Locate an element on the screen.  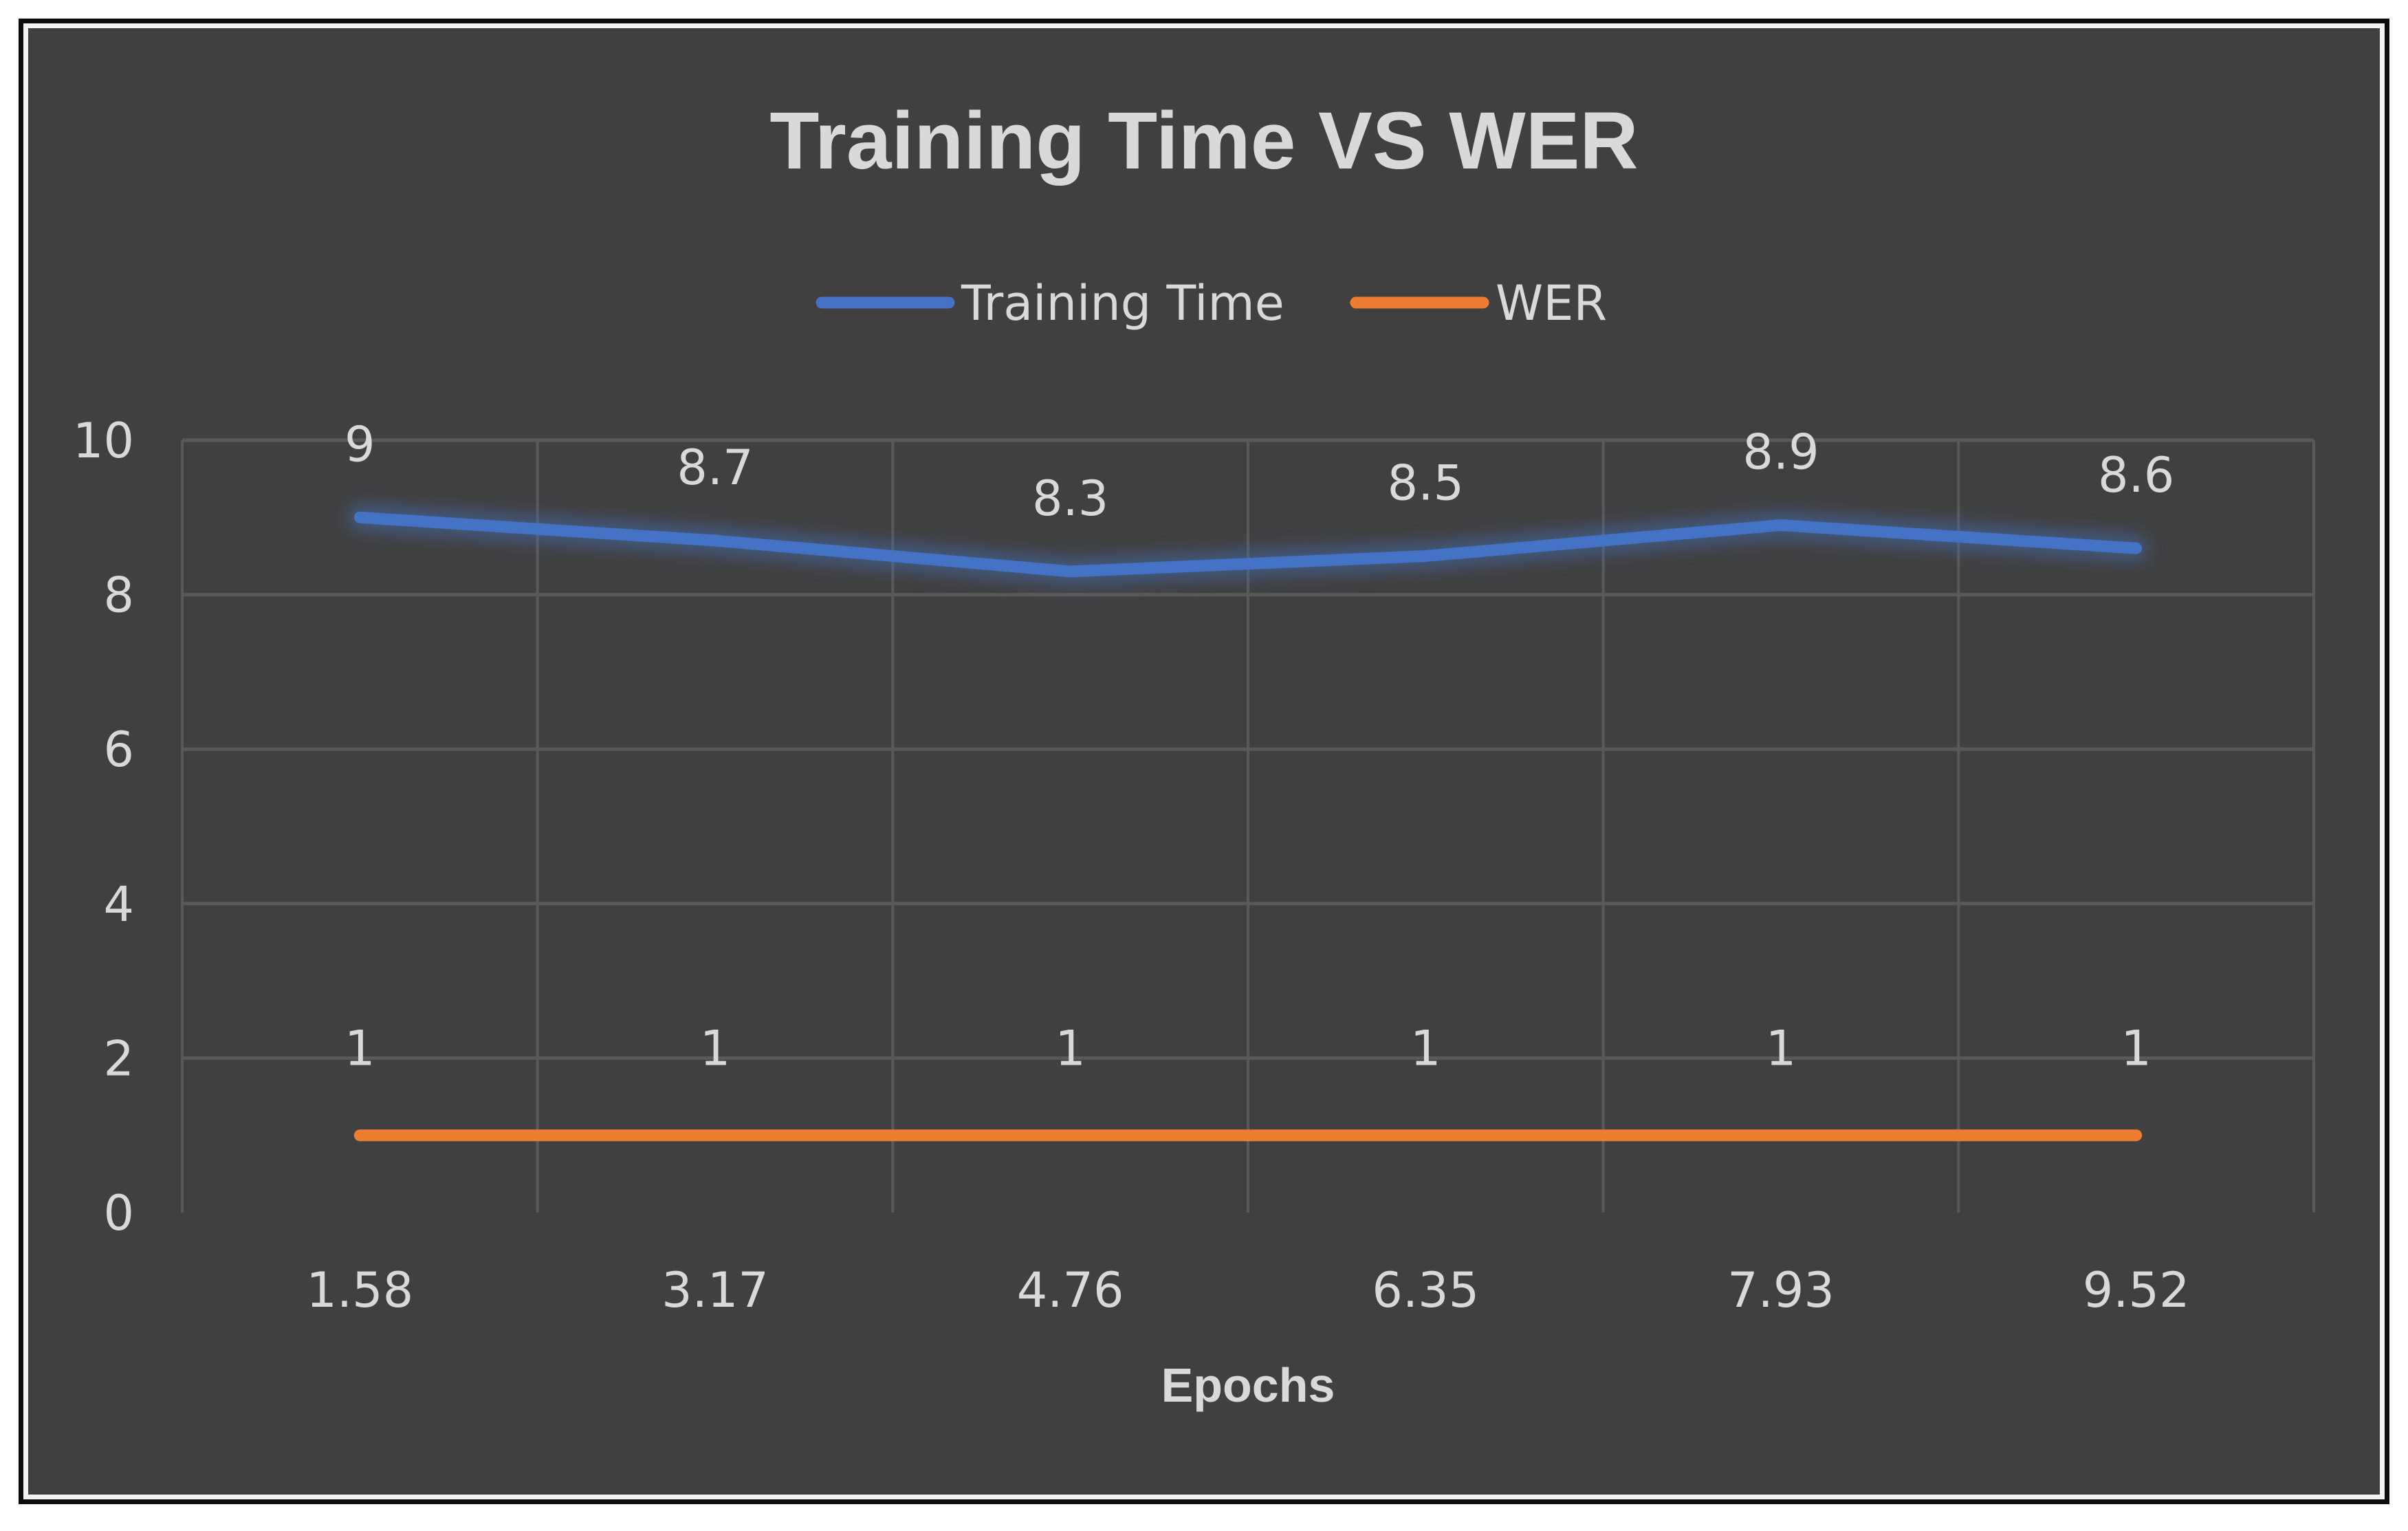
y-tick-label: 0 is located at coordinates (118, 1213).